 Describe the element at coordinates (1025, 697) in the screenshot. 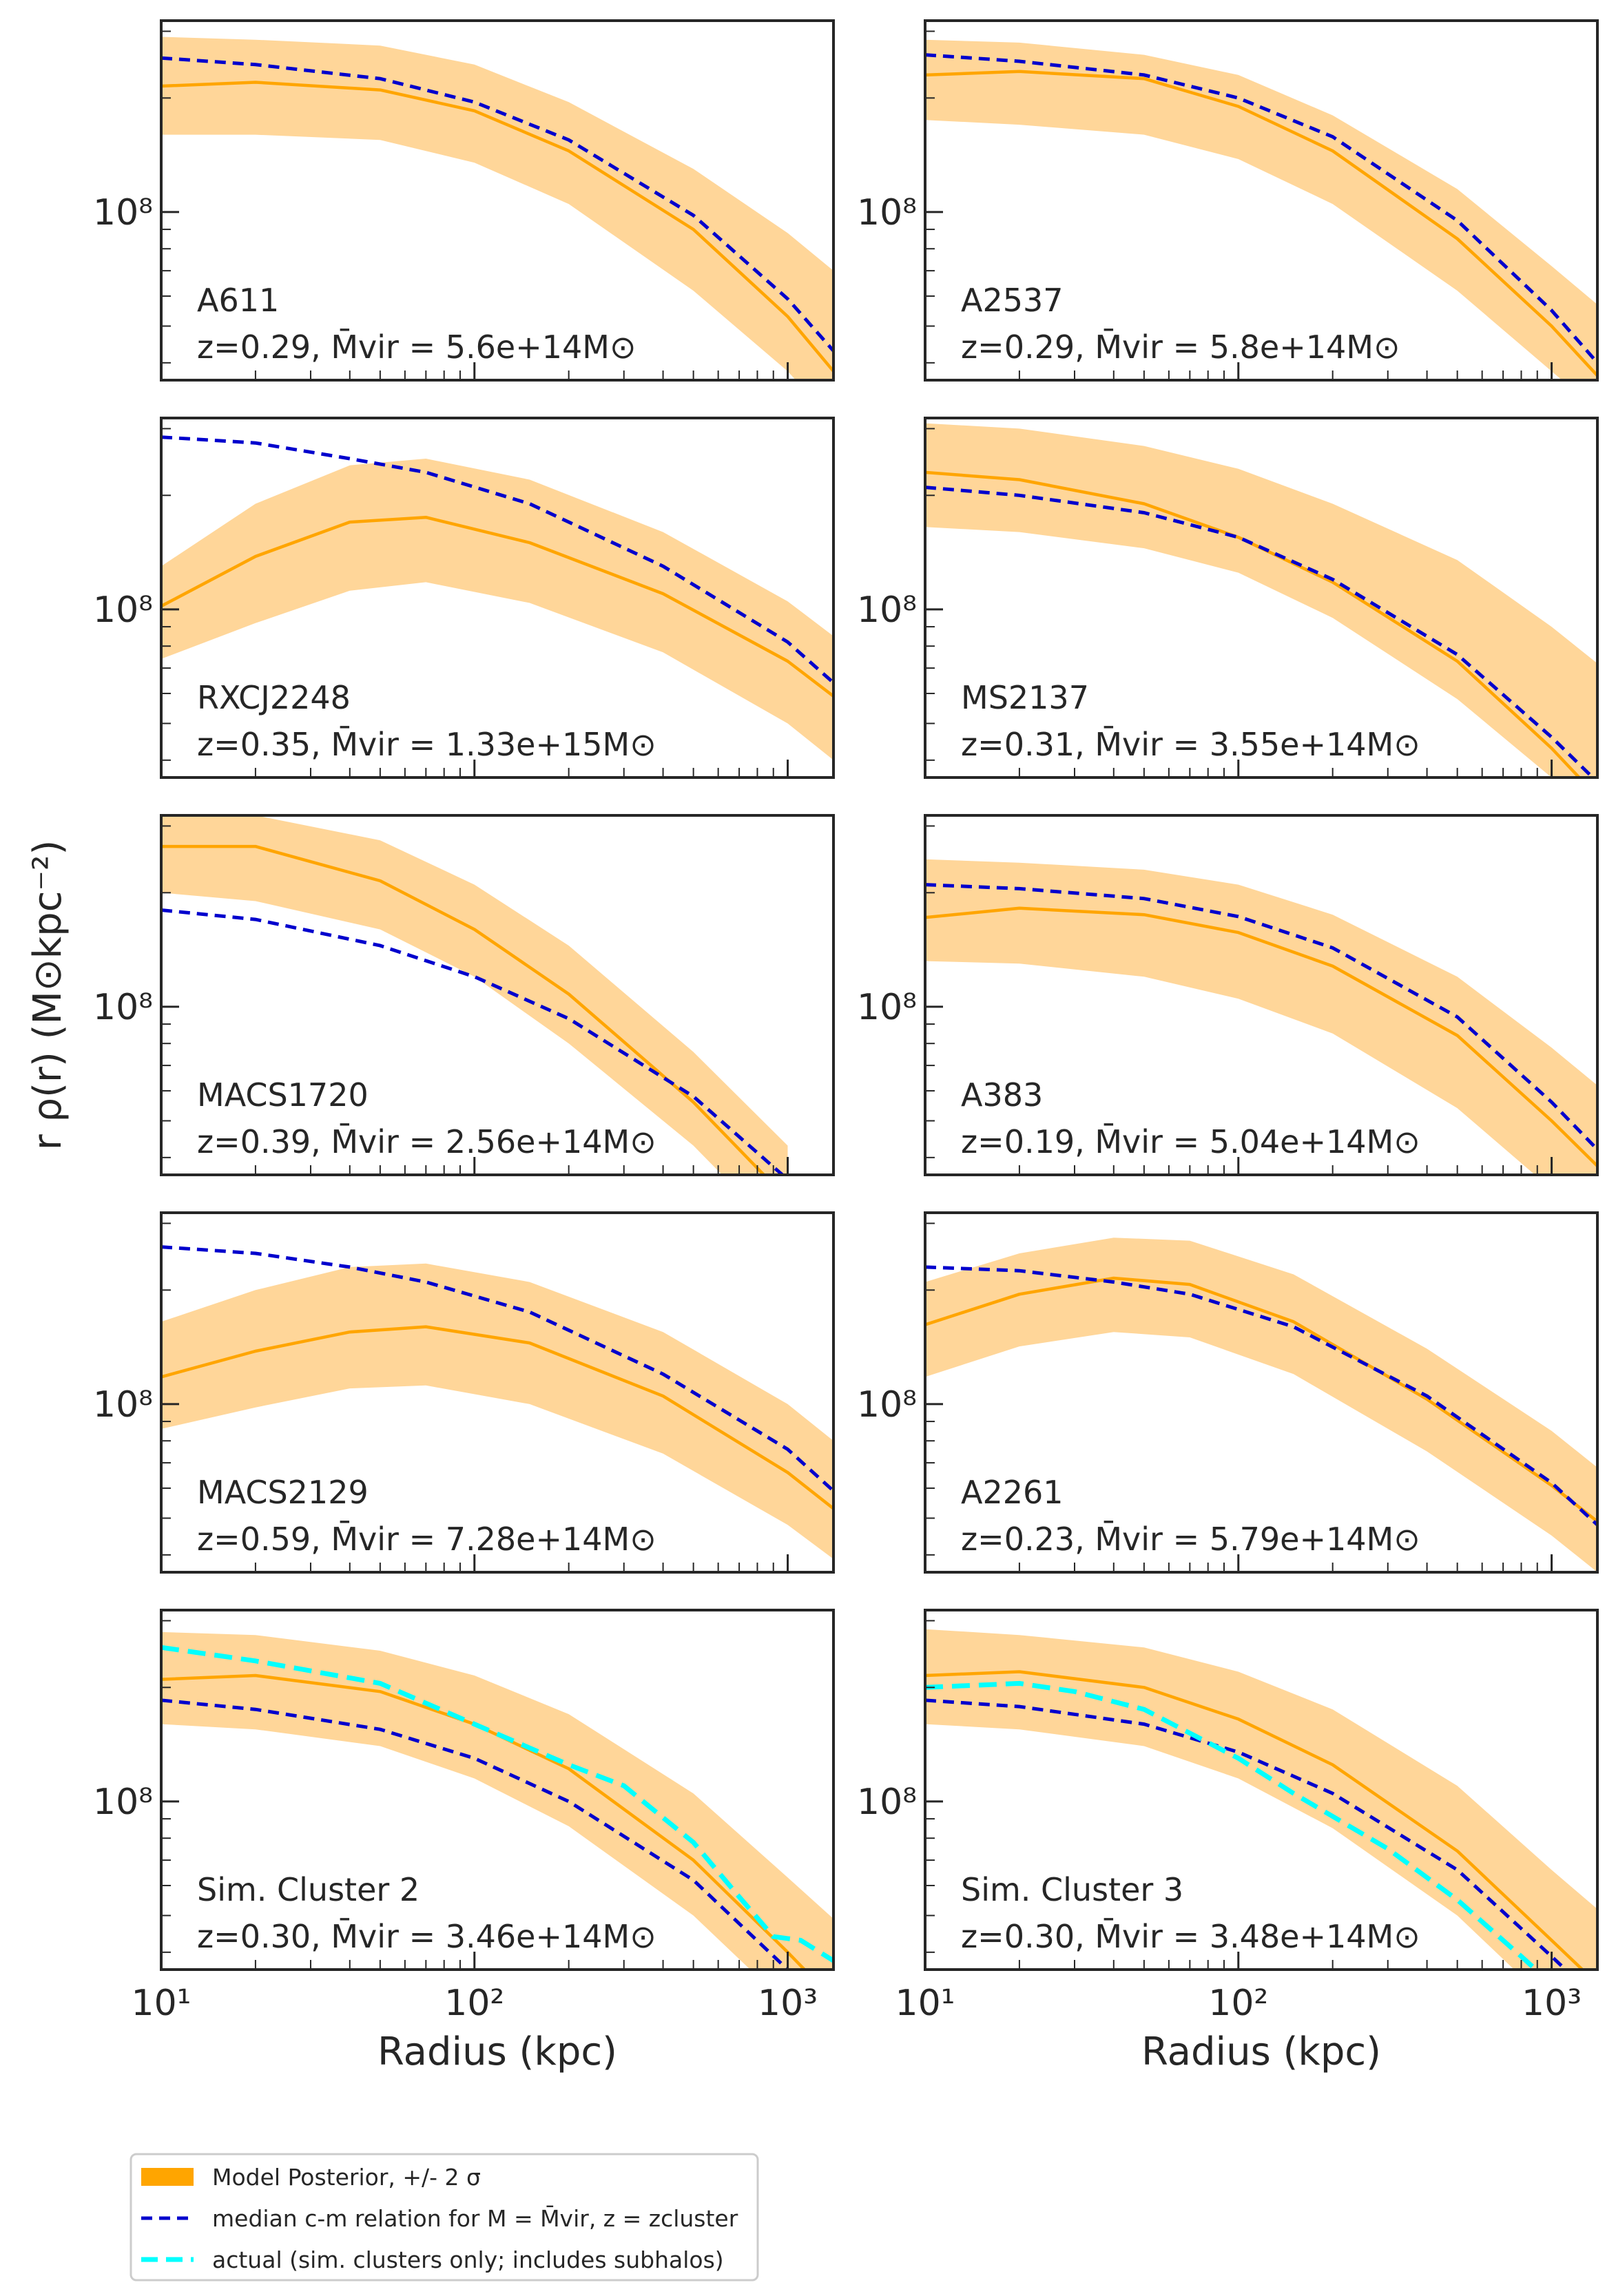

I see `panel-cluster-name: MS2137` at that location.